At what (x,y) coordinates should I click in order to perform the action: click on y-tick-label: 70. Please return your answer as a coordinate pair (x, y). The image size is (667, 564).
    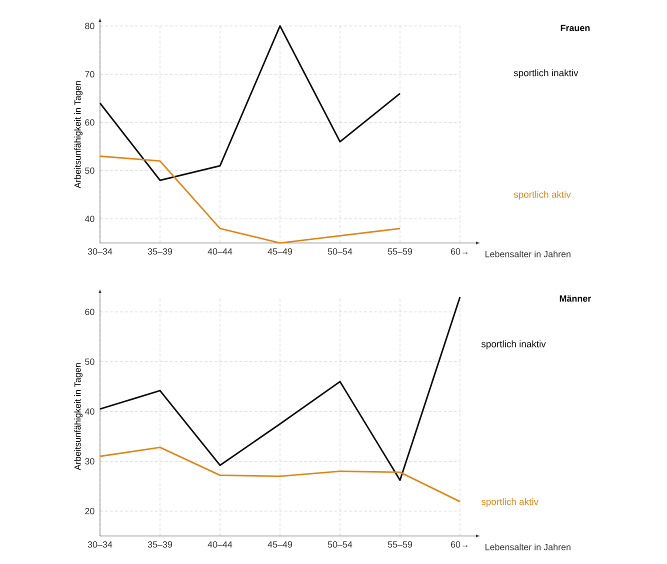
    Looking at the image, I should click on (89, 74).